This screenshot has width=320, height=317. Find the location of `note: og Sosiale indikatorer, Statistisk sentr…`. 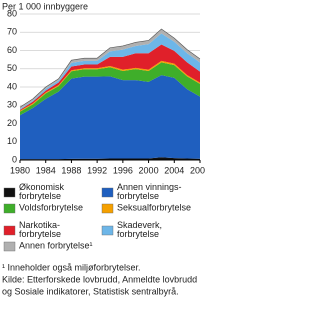

note: og Sosiale indikatorer, Statistisk sentr… is located at coordinates (90, 291).